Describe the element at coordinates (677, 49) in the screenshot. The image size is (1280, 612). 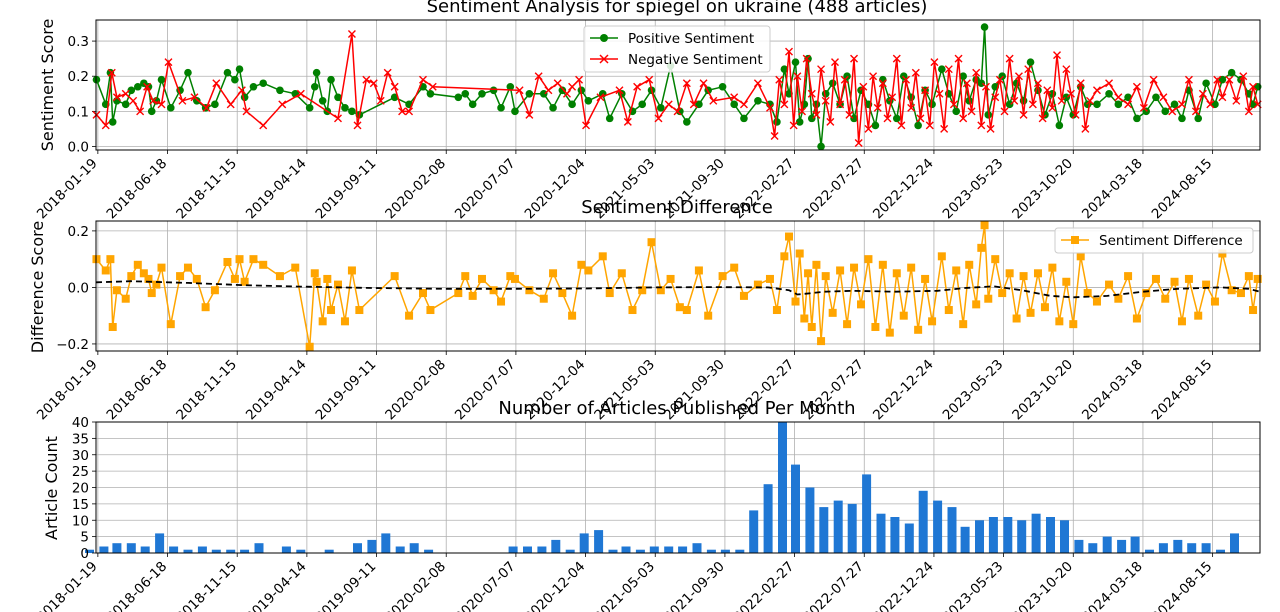
I see `sentiment-legend: Positive Sentiment Negative Sentiment` at that location.